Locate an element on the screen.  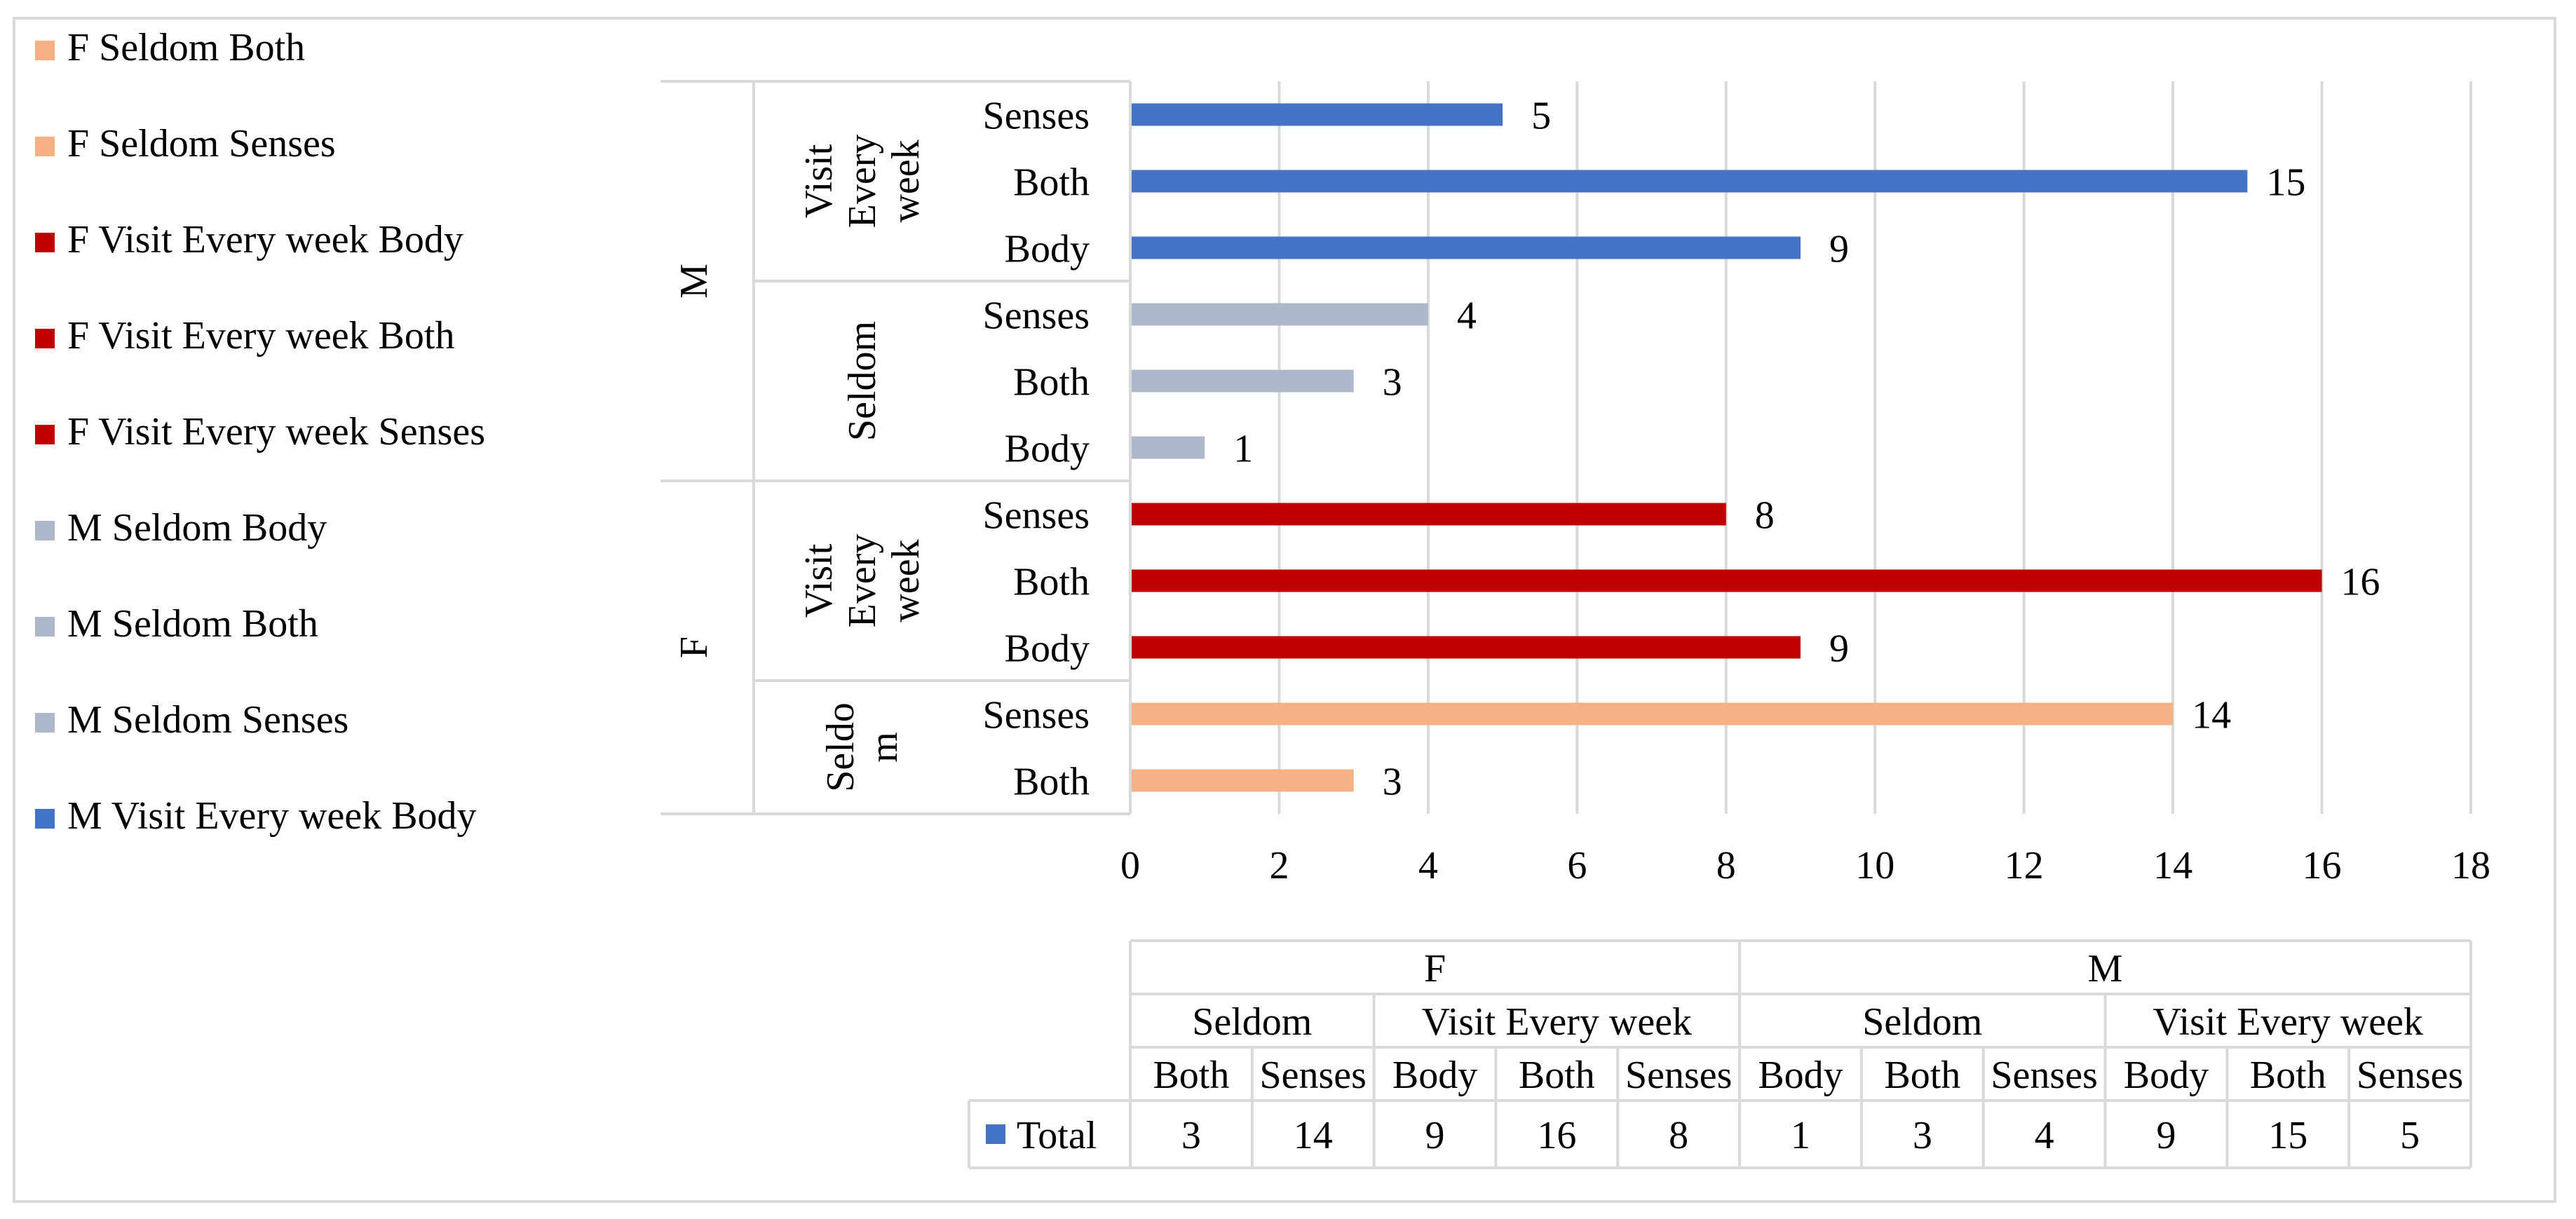
table-value-cell: 15 is located at coordinates (2287, 1135).